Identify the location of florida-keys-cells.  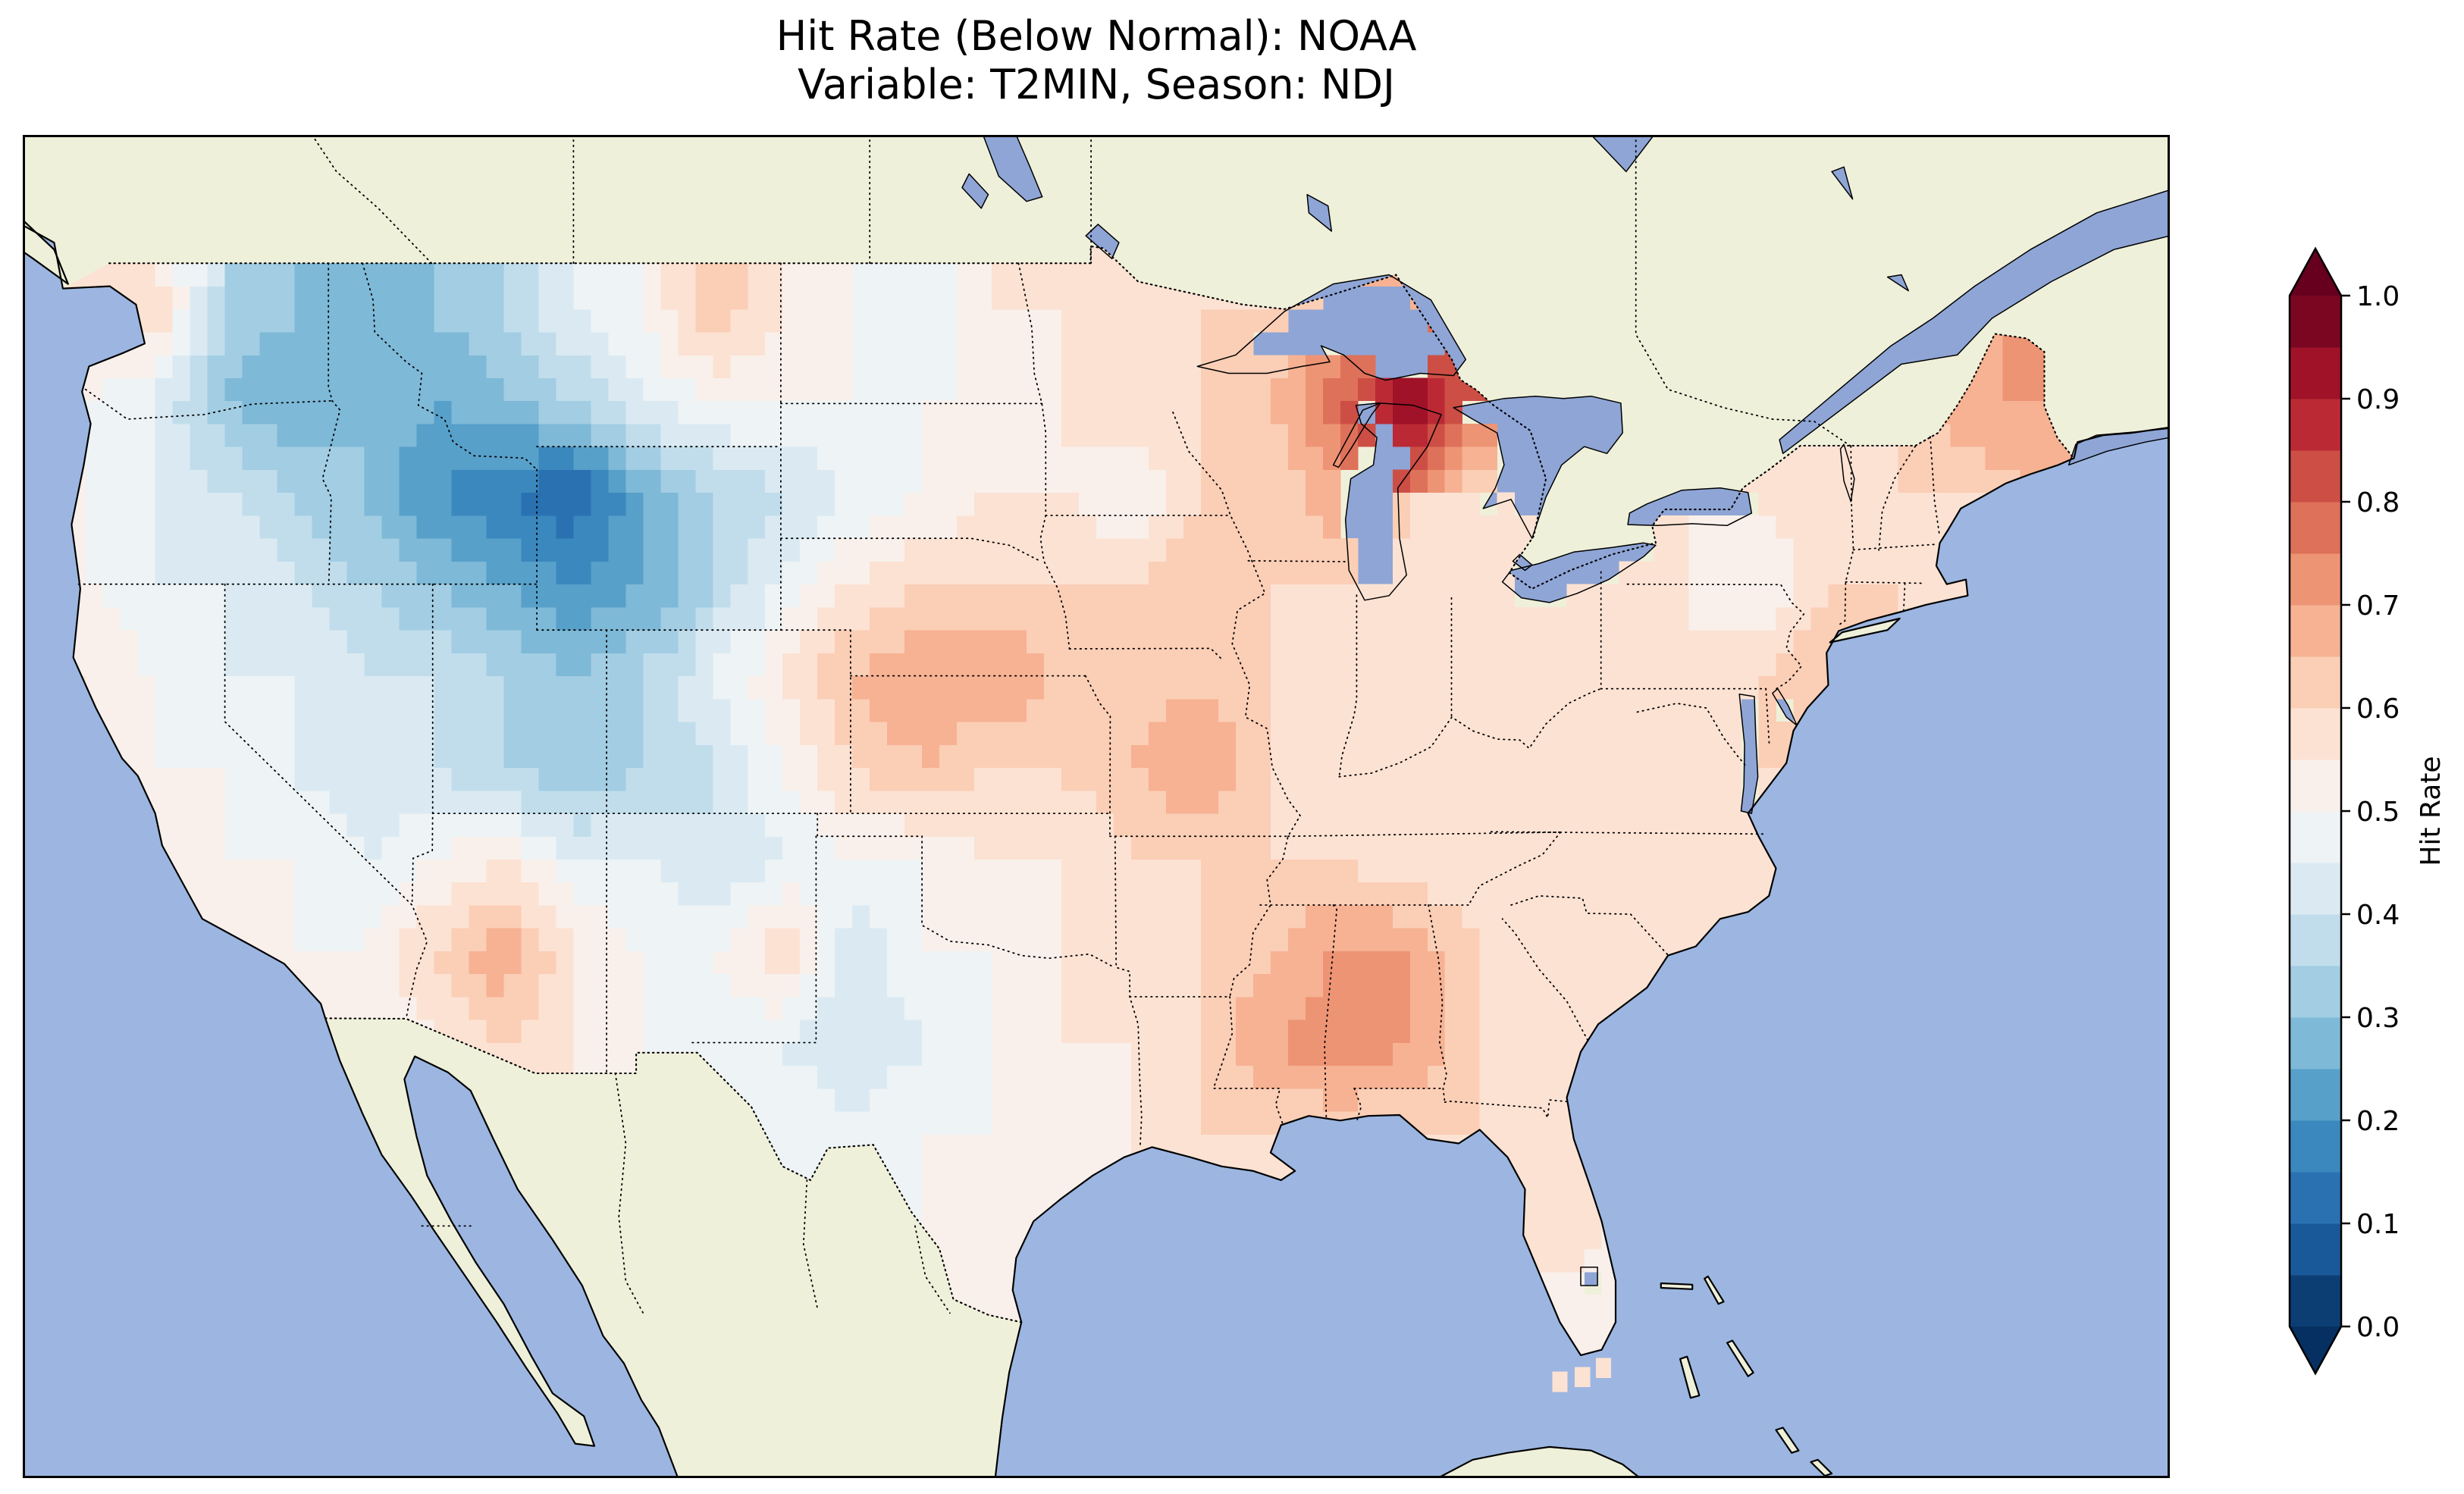
(1581, 1375).